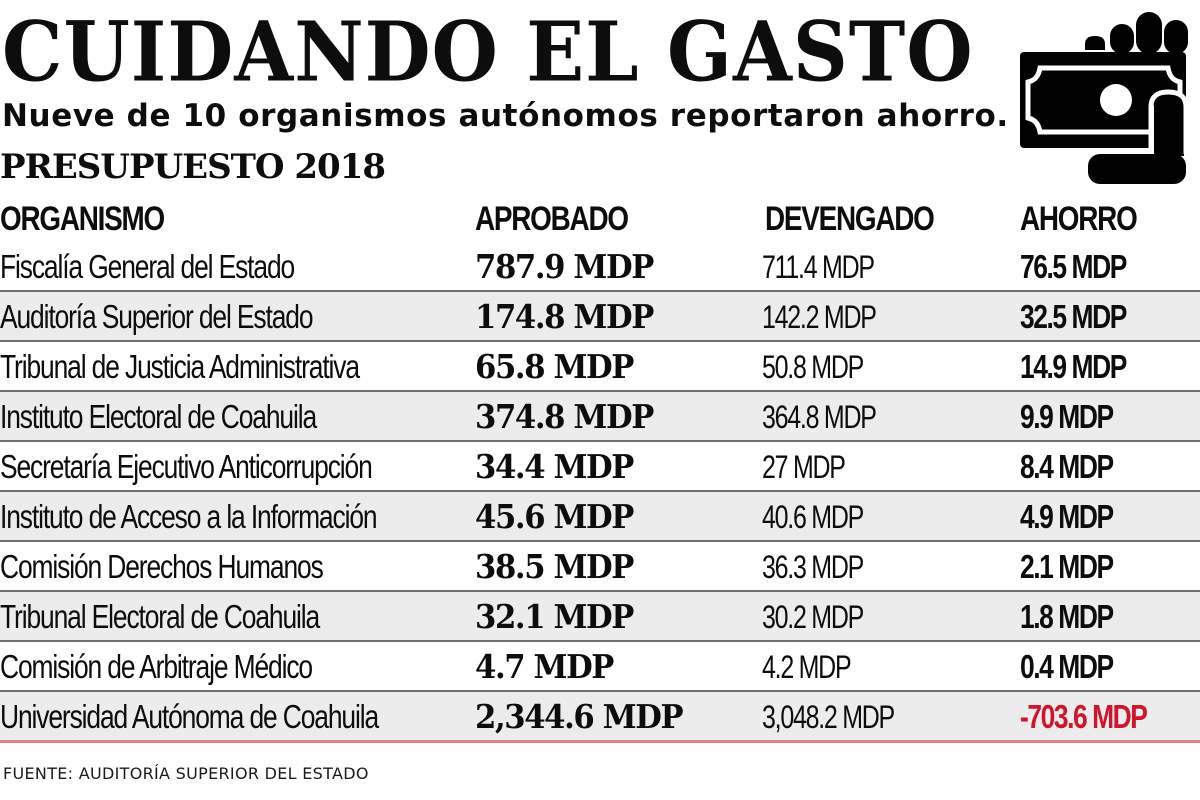 The width and height of the screenshot is (1200, 800). What do you see at coordinates (850, 219) in the screenshot?
I see `column-header-devengado: DEVENGADO` at bounding box center [850, 219].